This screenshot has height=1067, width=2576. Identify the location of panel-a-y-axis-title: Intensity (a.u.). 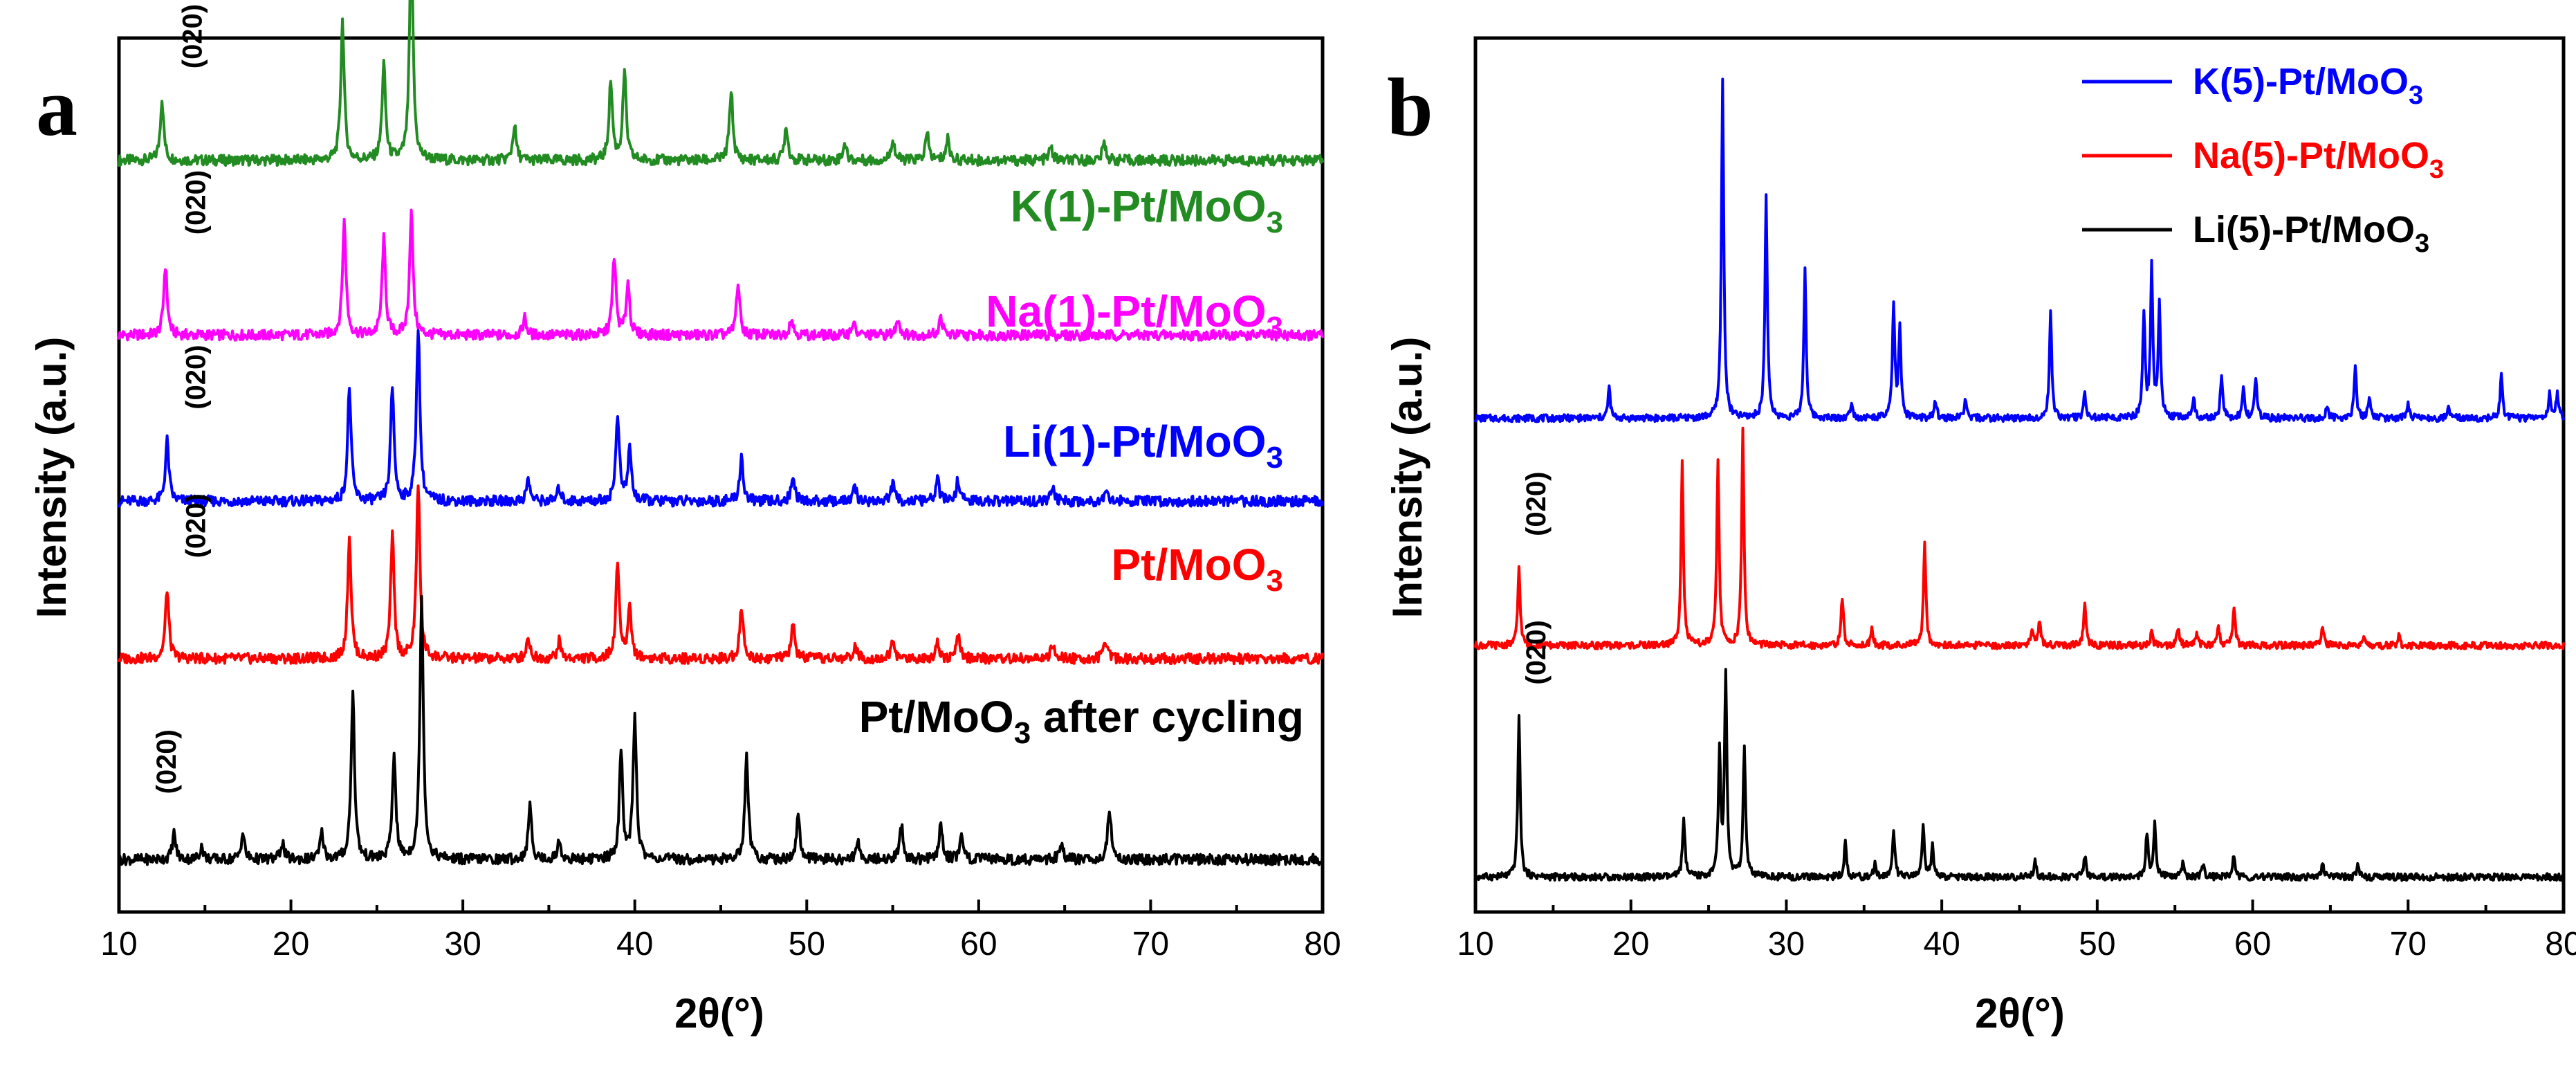
(51, 478).